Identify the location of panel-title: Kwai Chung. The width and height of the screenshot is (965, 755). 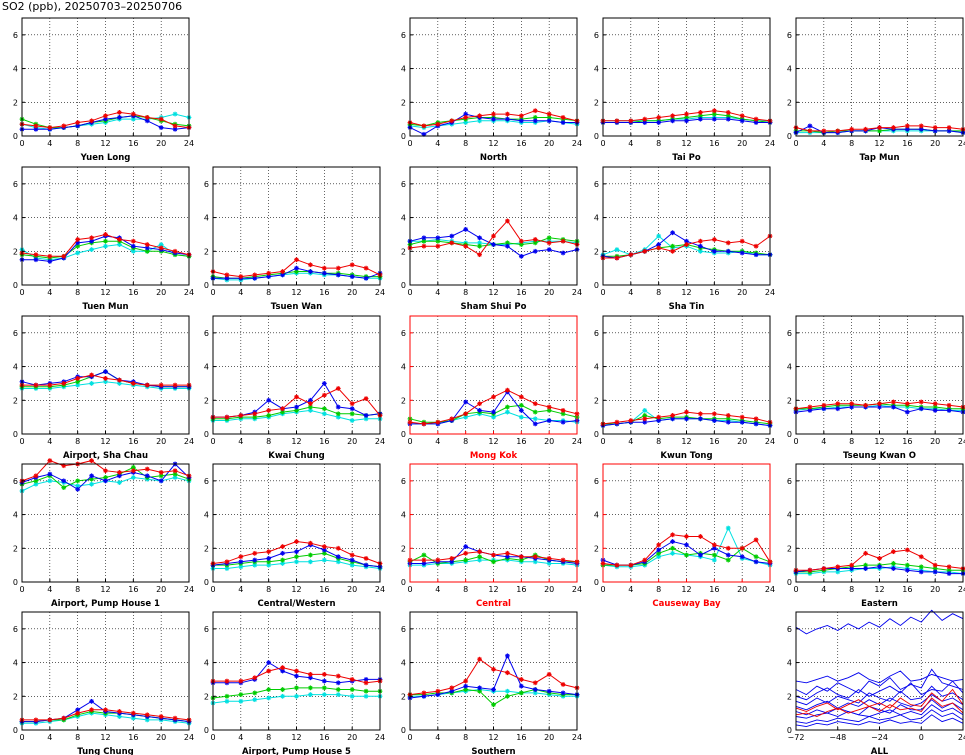
(296, 456).